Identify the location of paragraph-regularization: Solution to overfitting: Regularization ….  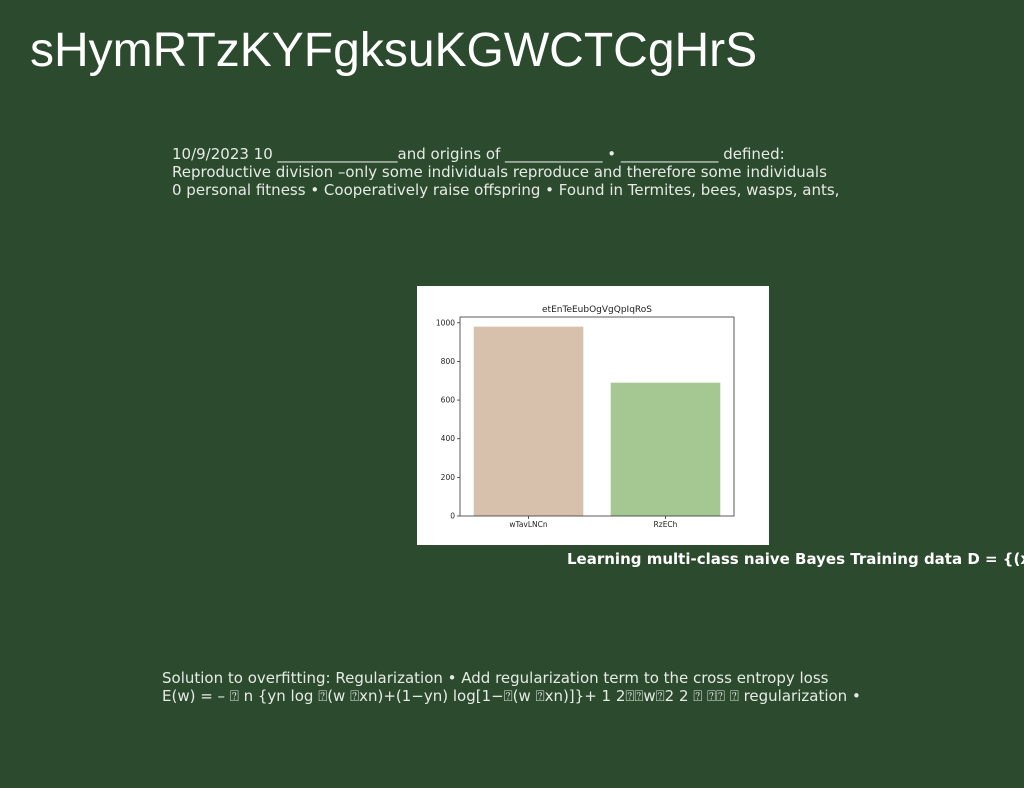
(511, 687).